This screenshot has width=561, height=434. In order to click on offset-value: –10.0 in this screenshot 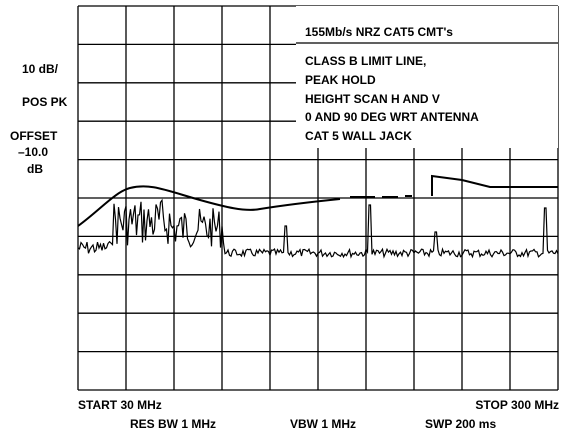, I will do `click(33, 152)`.